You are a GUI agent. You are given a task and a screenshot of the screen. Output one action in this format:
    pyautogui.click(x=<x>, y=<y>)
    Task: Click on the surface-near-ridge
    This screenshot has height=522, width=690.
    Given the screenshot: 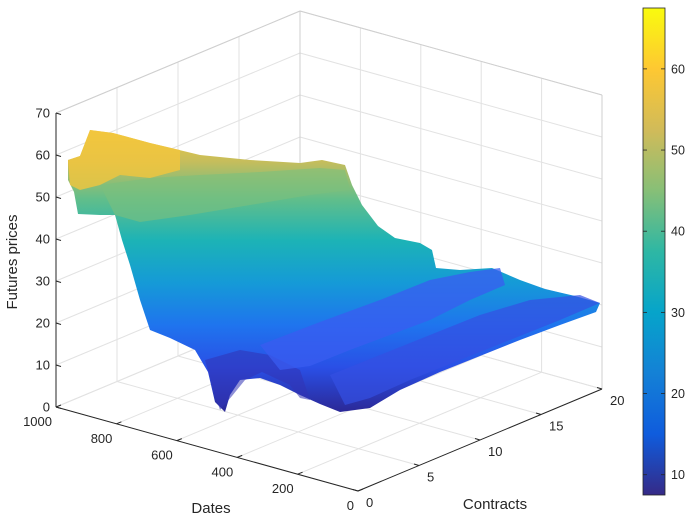 What is the action you would take?
    pyautogui.click(x=465, y=350)
    